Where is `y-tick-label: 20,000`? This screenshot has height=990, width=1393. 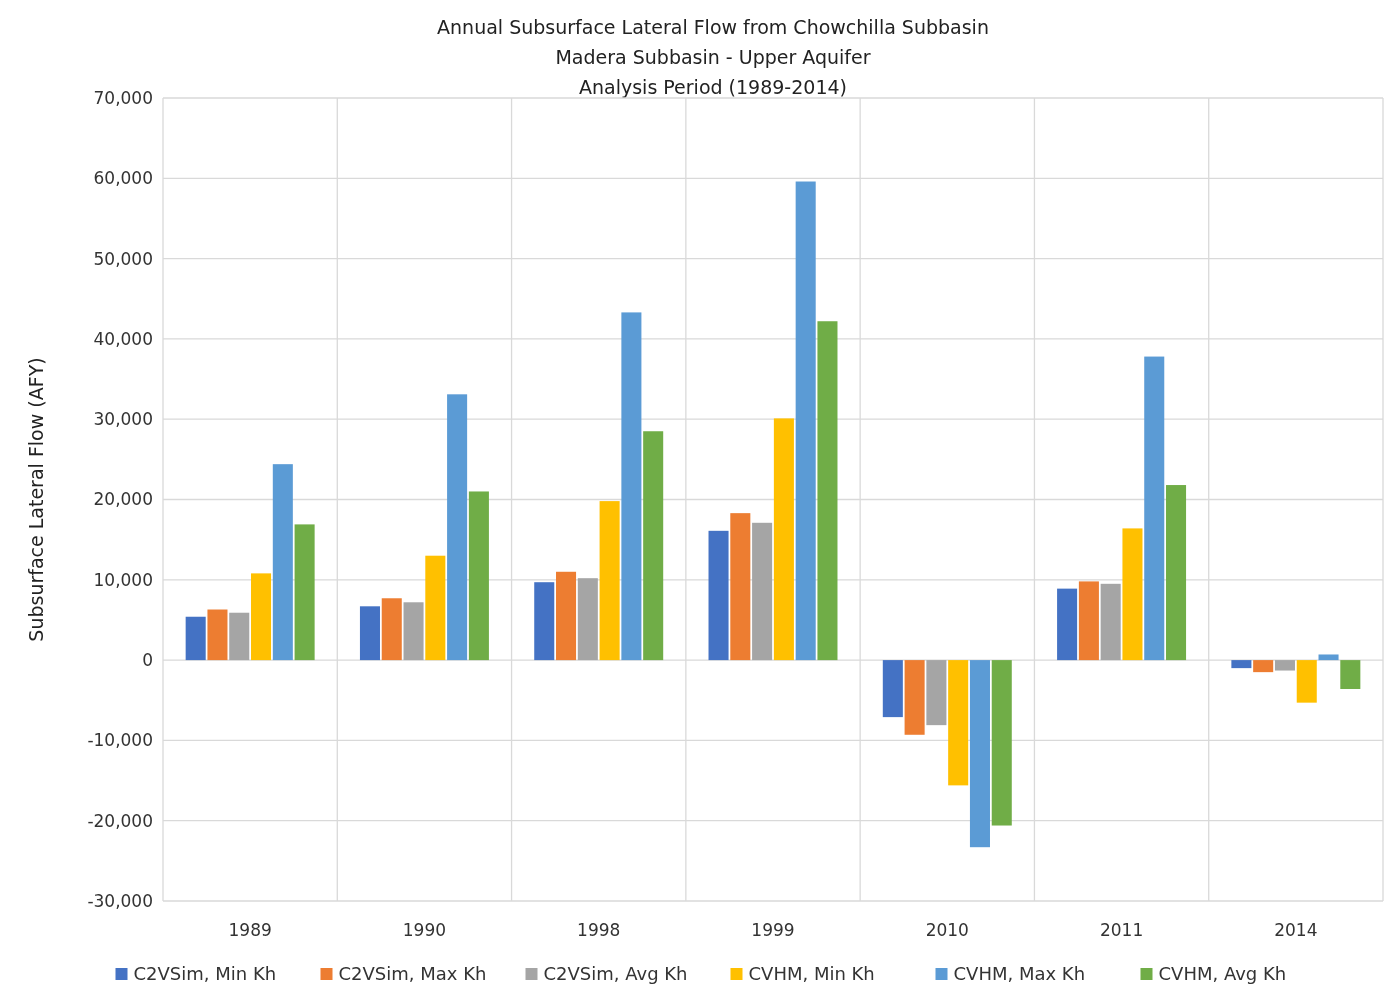 y-tick-label: 20,000 is located at coordinates (123, 499).